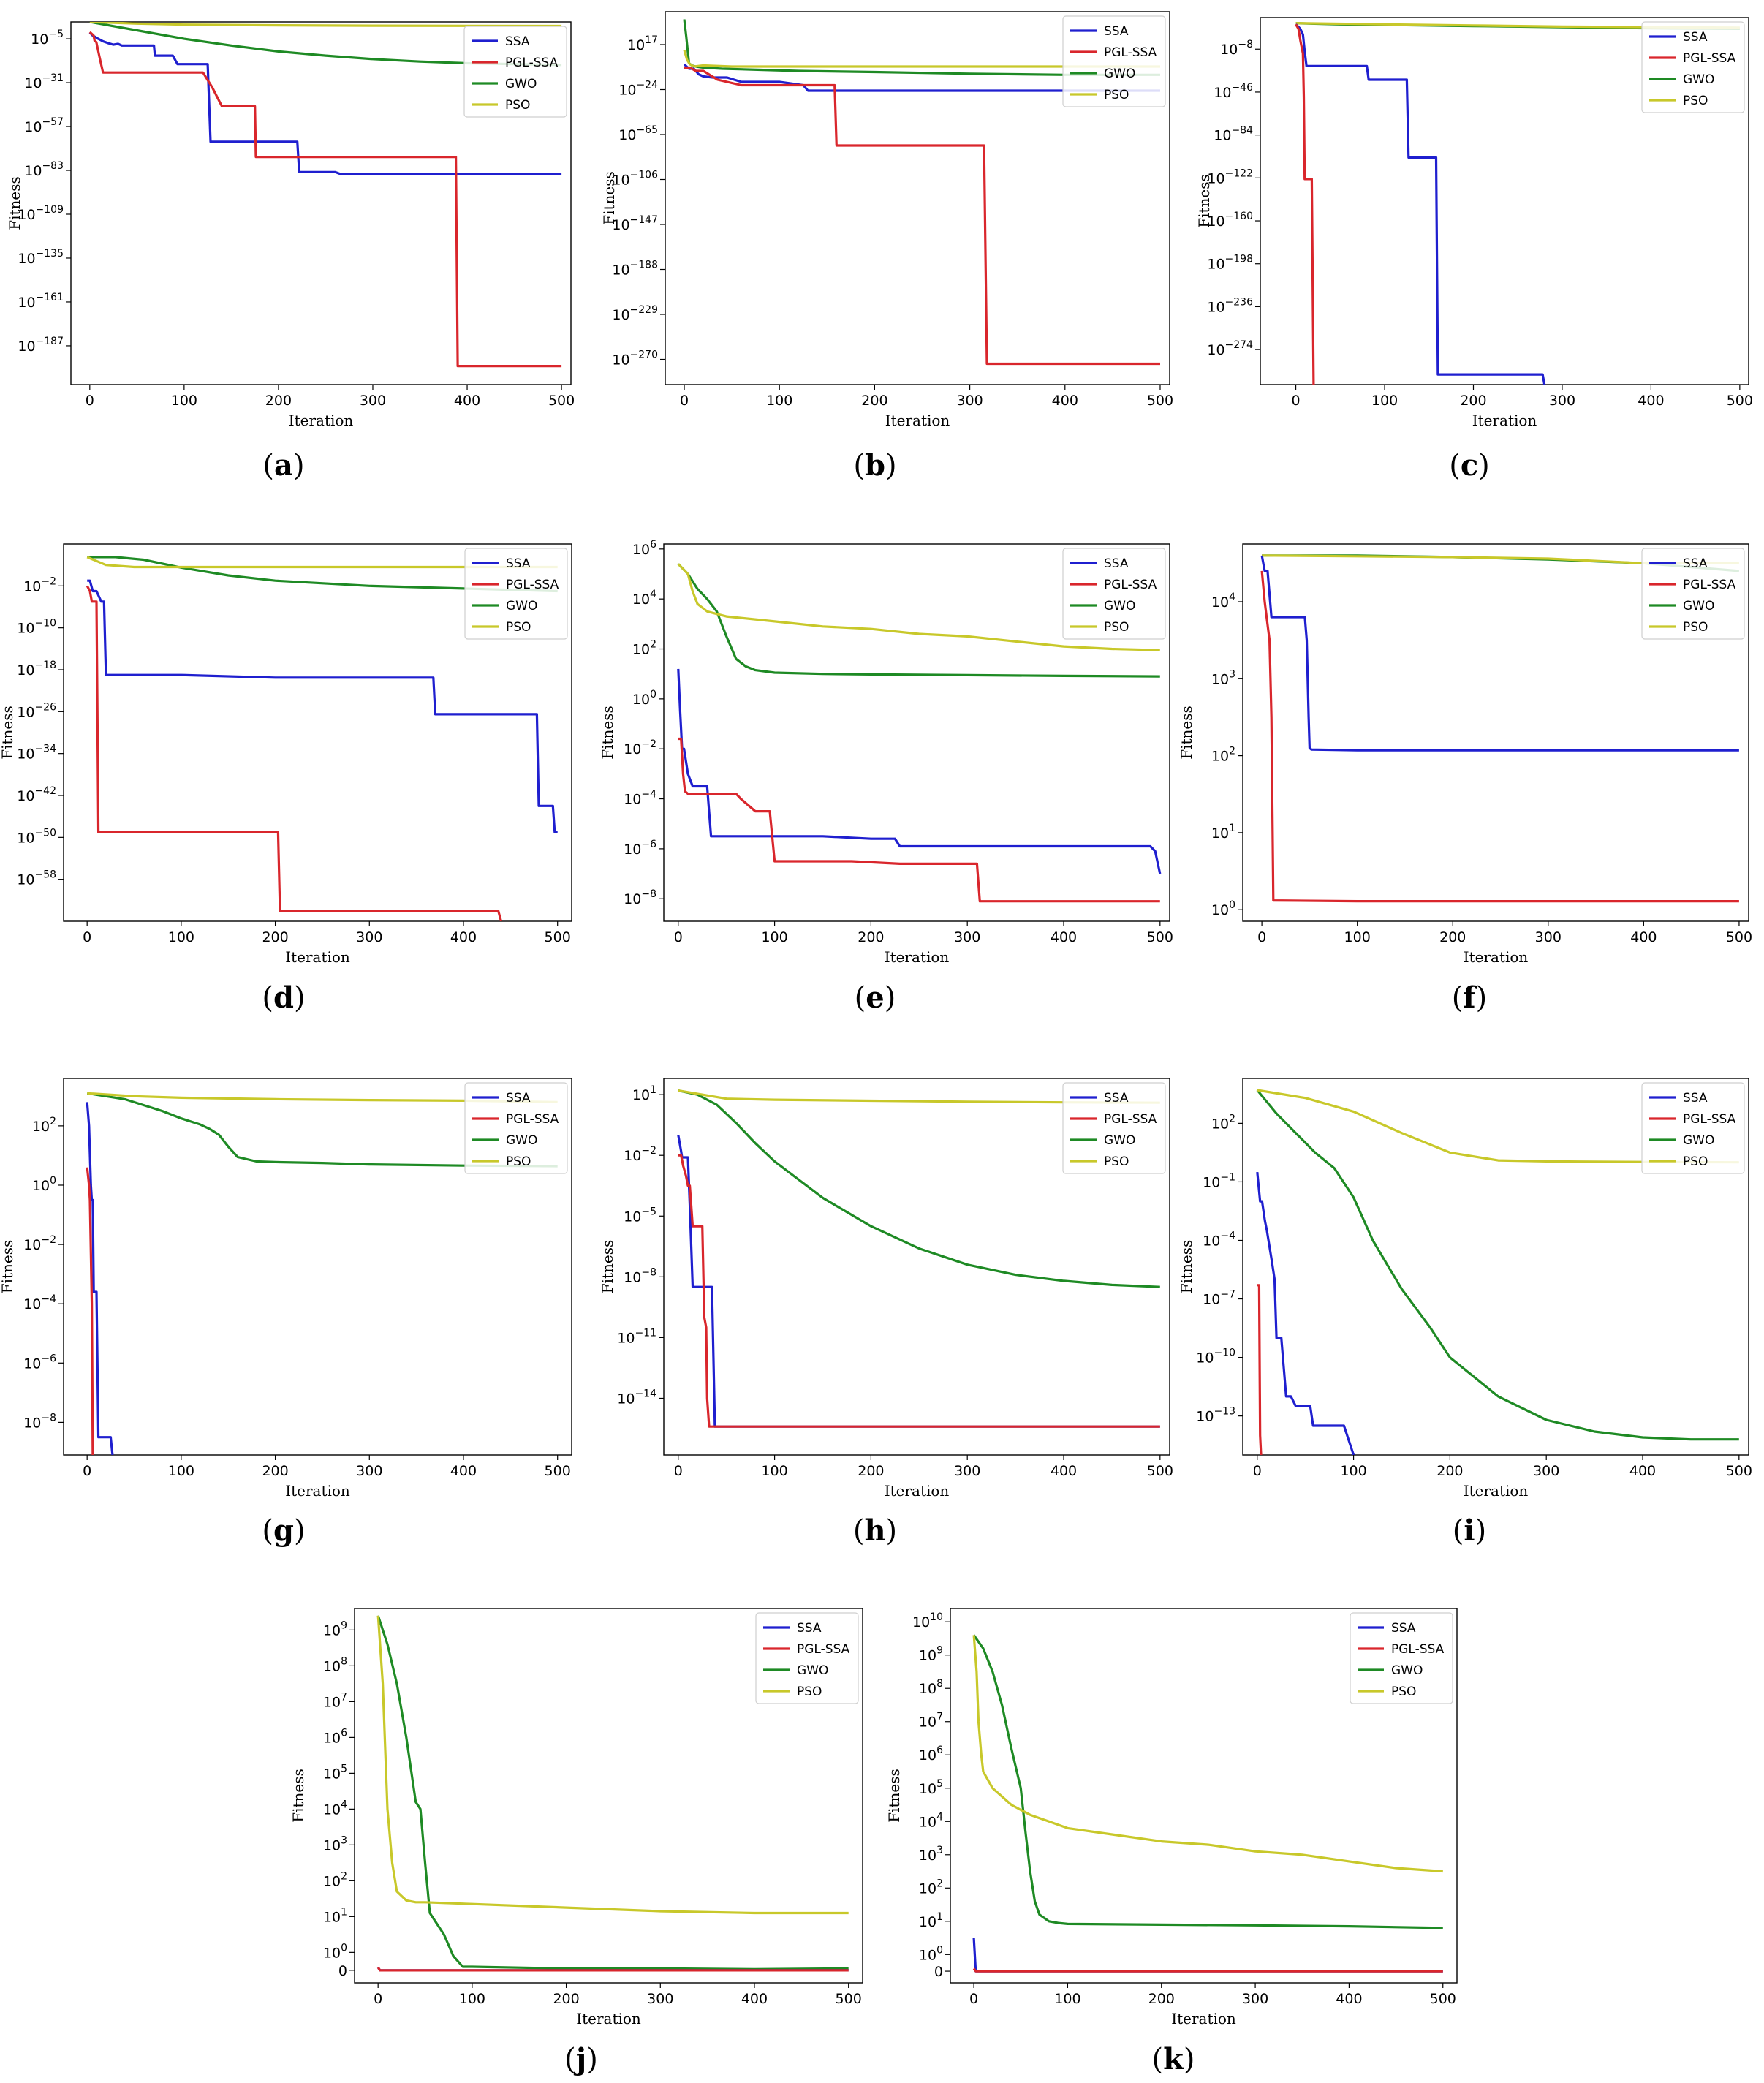 The height and width of the screenshot is (2083, 1764). I want to click on series-line-ssa, so click(322, 706).